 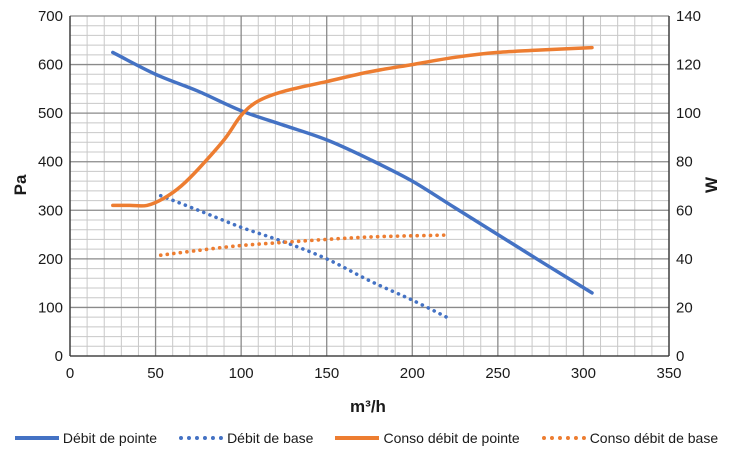 I want to click on y2-tick-label: 60, so click(x=684, y=210).